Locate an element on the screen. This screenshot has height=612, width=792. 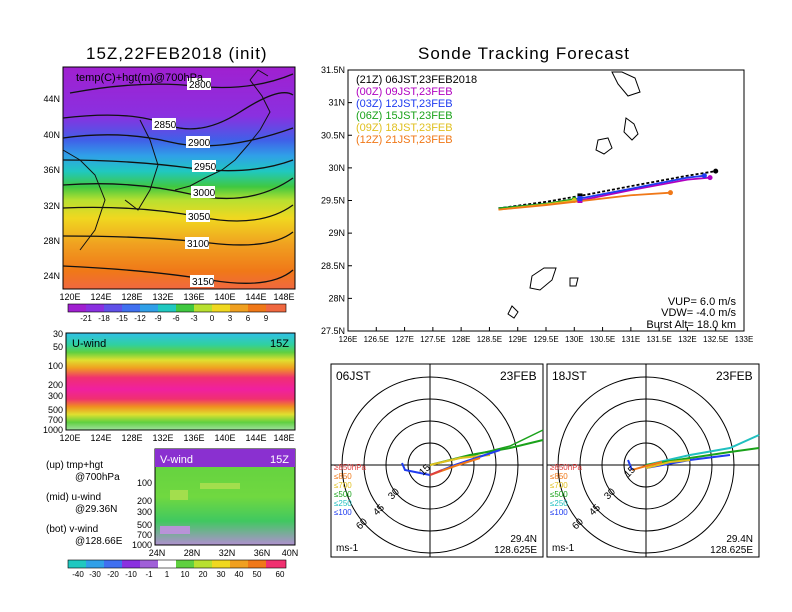
contour-label-3100: 3100 is located at coordinates (198, 244).